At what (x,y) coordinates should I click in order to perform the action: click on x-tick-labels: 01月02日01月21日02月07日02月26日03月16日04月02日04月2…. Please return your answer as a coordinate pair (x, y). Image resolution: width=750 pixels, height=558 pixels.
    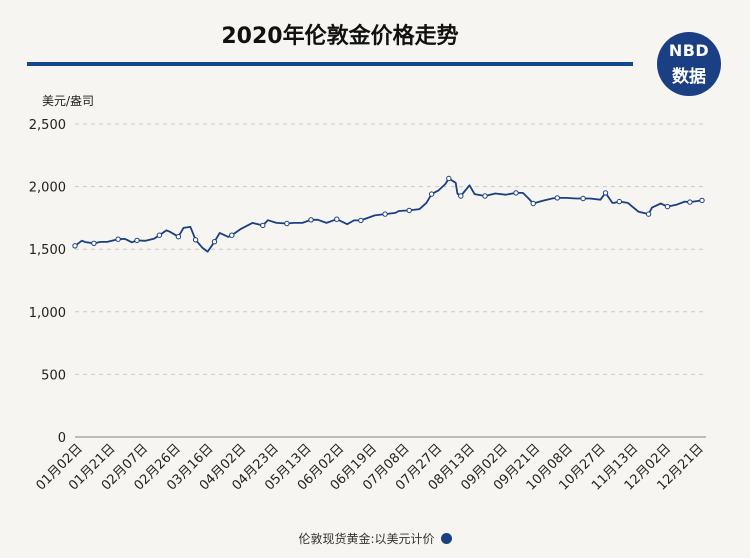
    Looking at the image, I should click on (369, 467).